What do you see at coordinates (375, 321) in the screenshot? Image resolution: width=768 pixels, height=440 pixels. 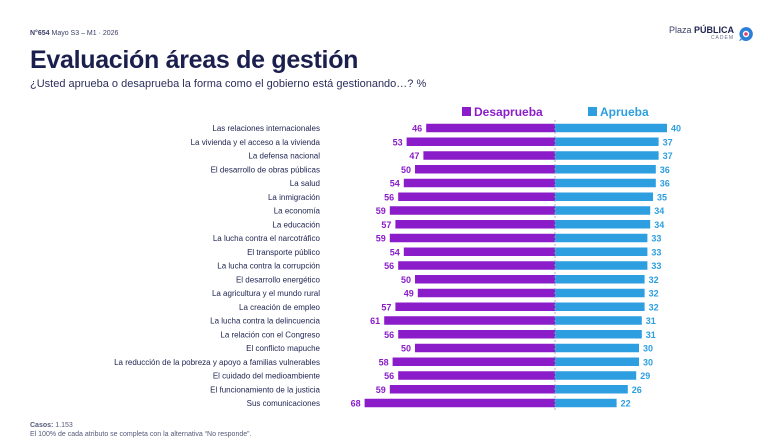 I see `value-label-desaprueba: 61` at bounding box center [375, 321].